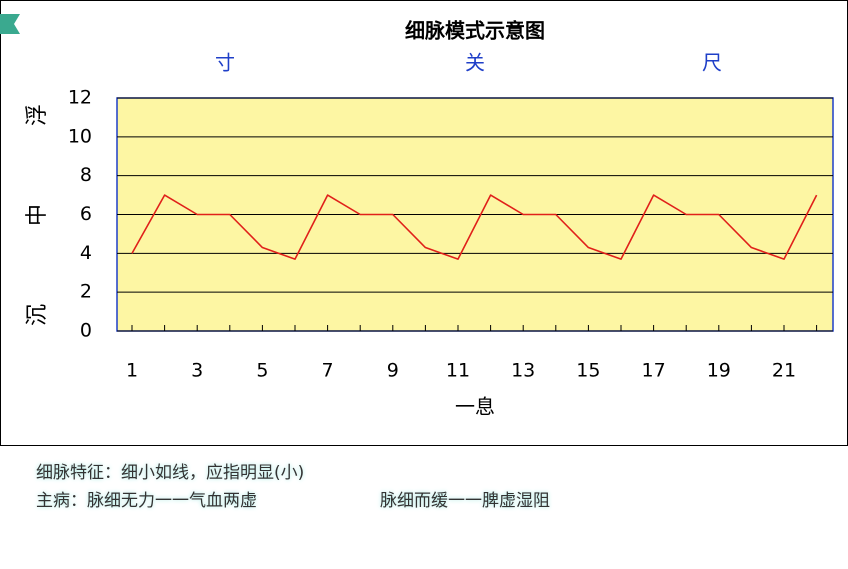 The width and height of the screenshot is (848, 569). Describe the element at coordinates (170, 473) in the screenshot. I see `note-feature: 细脉特征：细小如线，应指明显(小)` at that location.